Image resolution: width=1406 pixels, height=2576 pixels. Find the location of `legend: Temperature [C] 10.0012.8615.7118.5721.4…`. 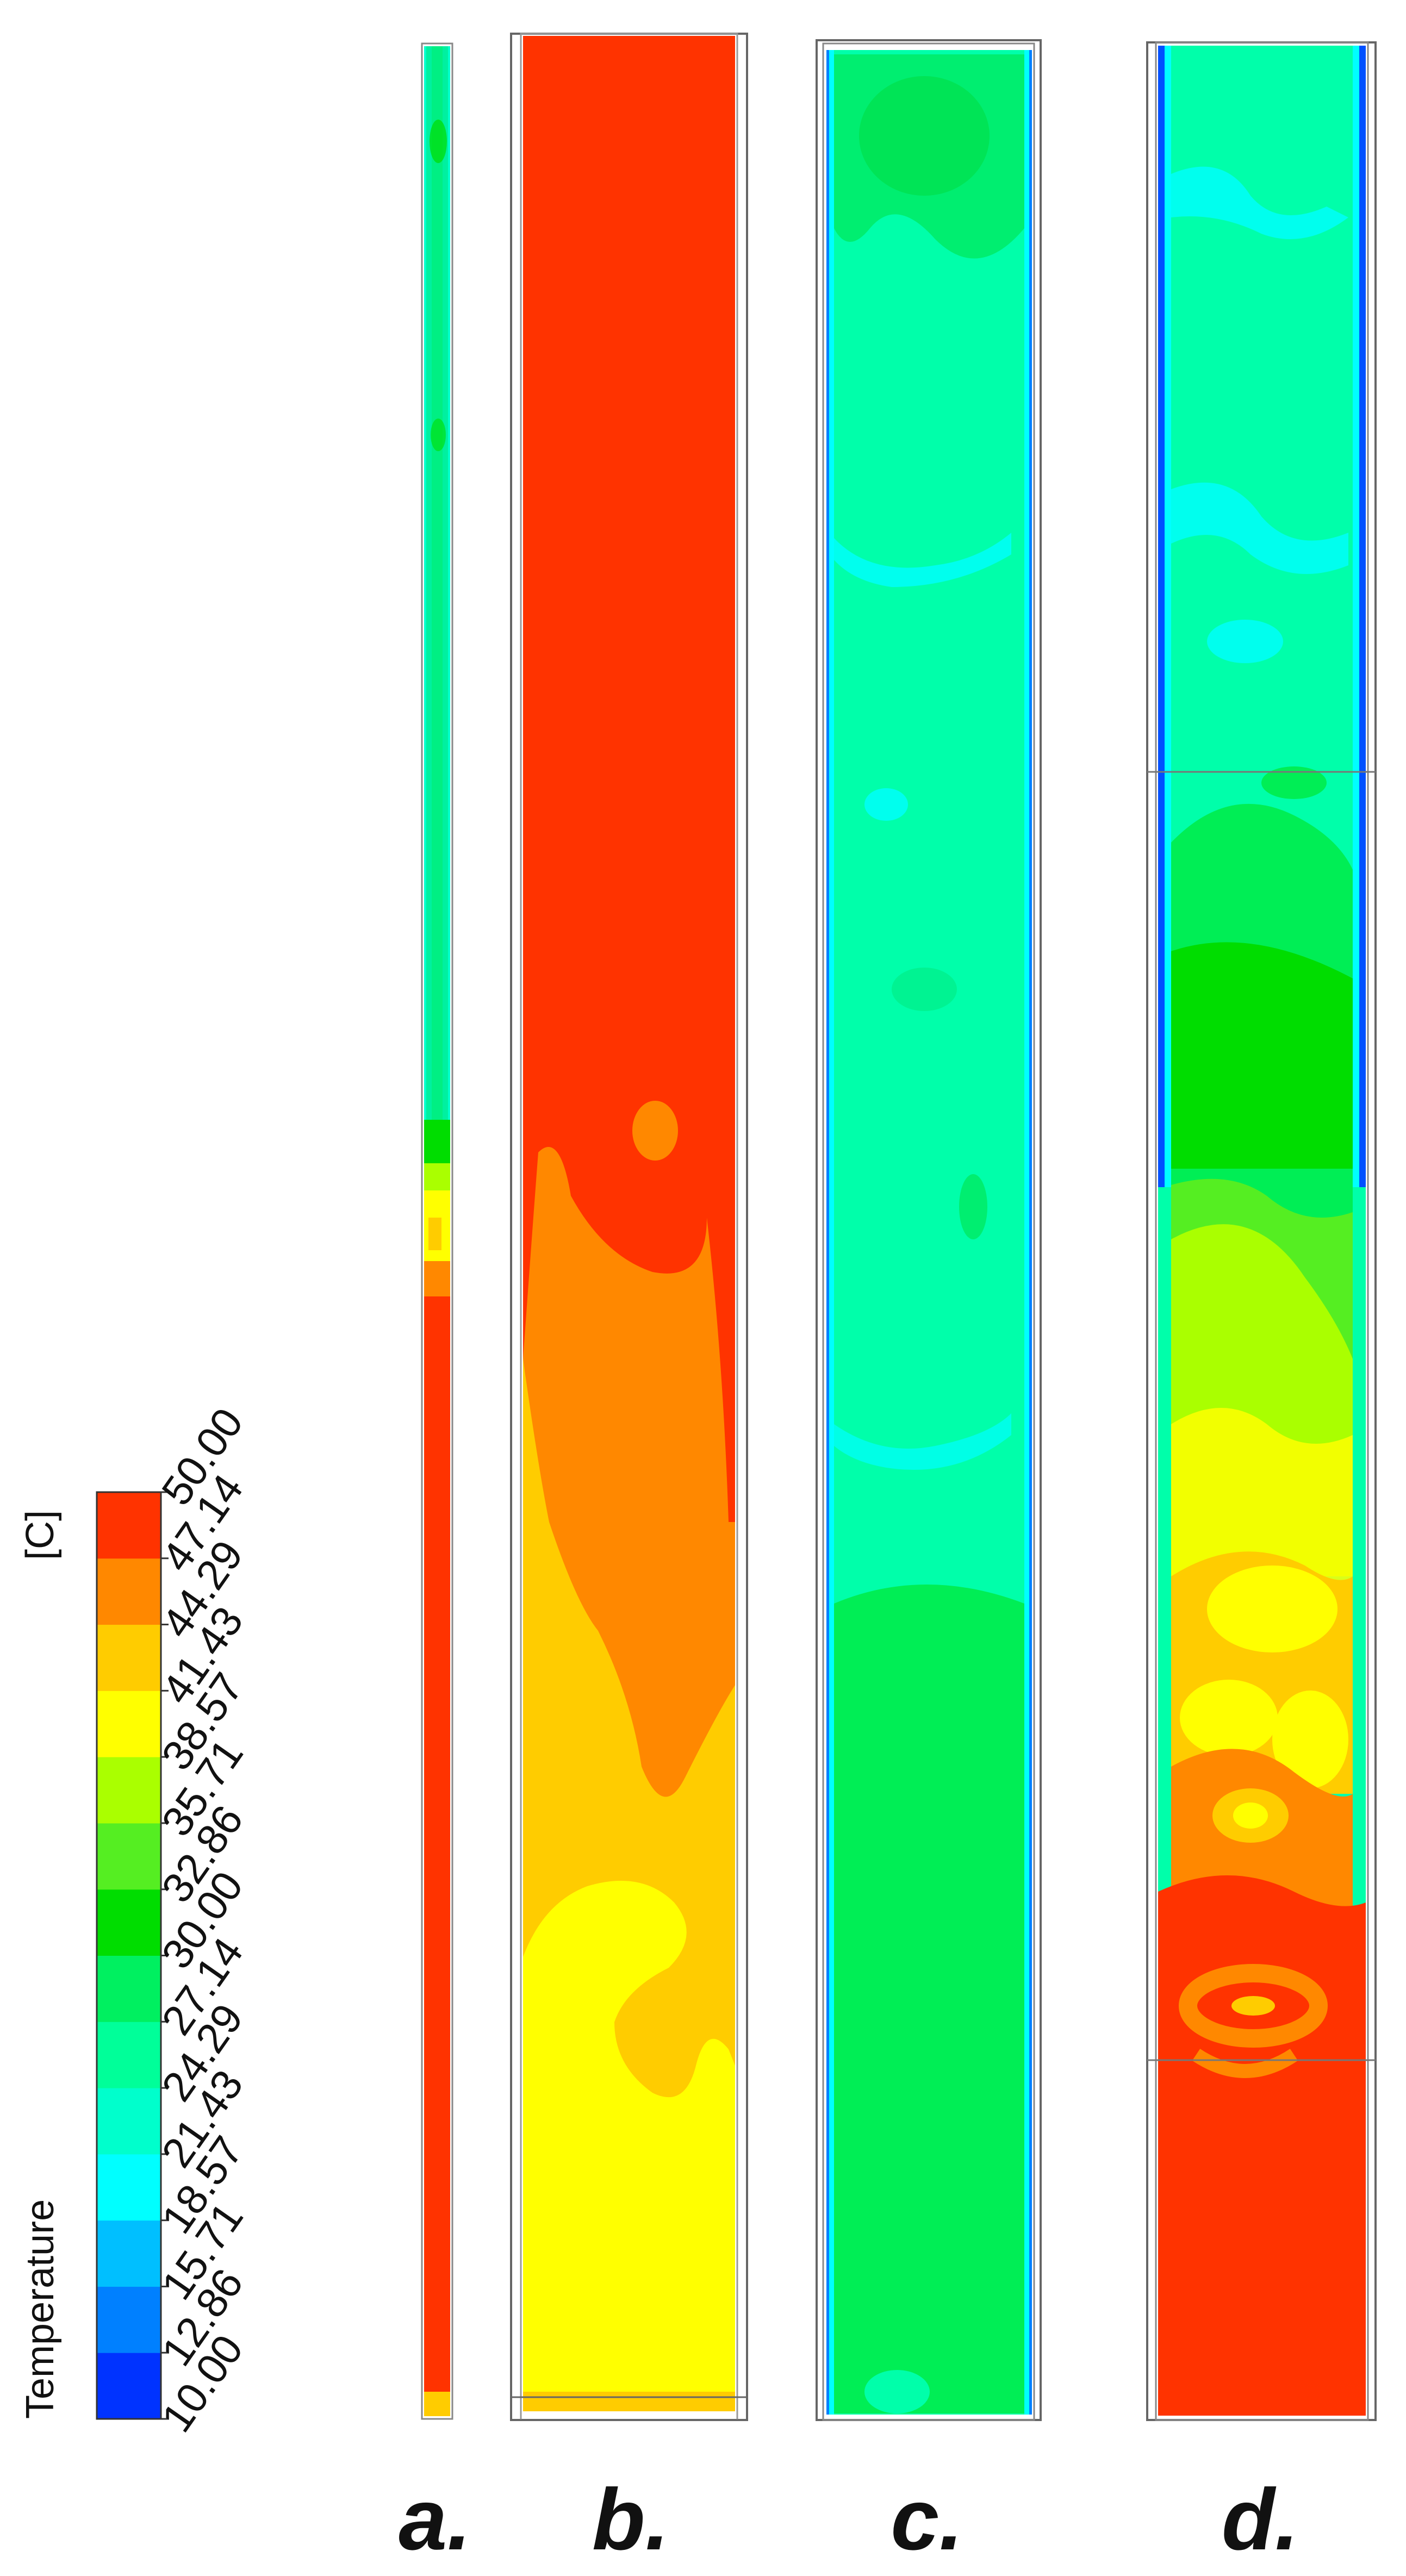

legend: Temperature [C] 10.0012.8615.7118.5721.4… is located at coordinates (135, 1920).